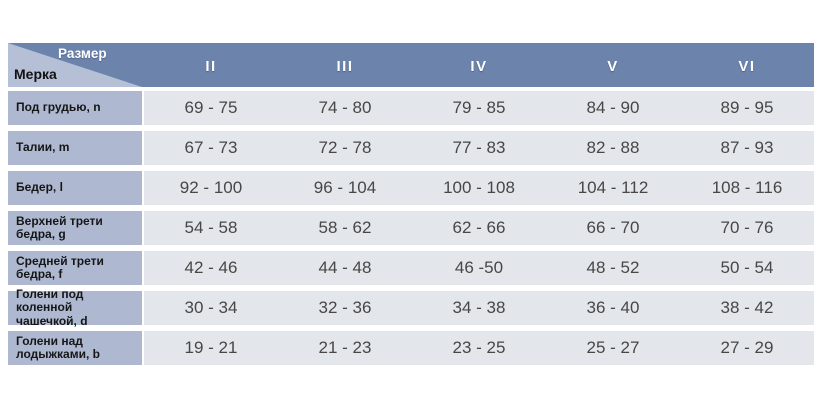 This screenshot has width=817, height=408. I want to click on cell-value: 66 - 70, so click(613, 227).